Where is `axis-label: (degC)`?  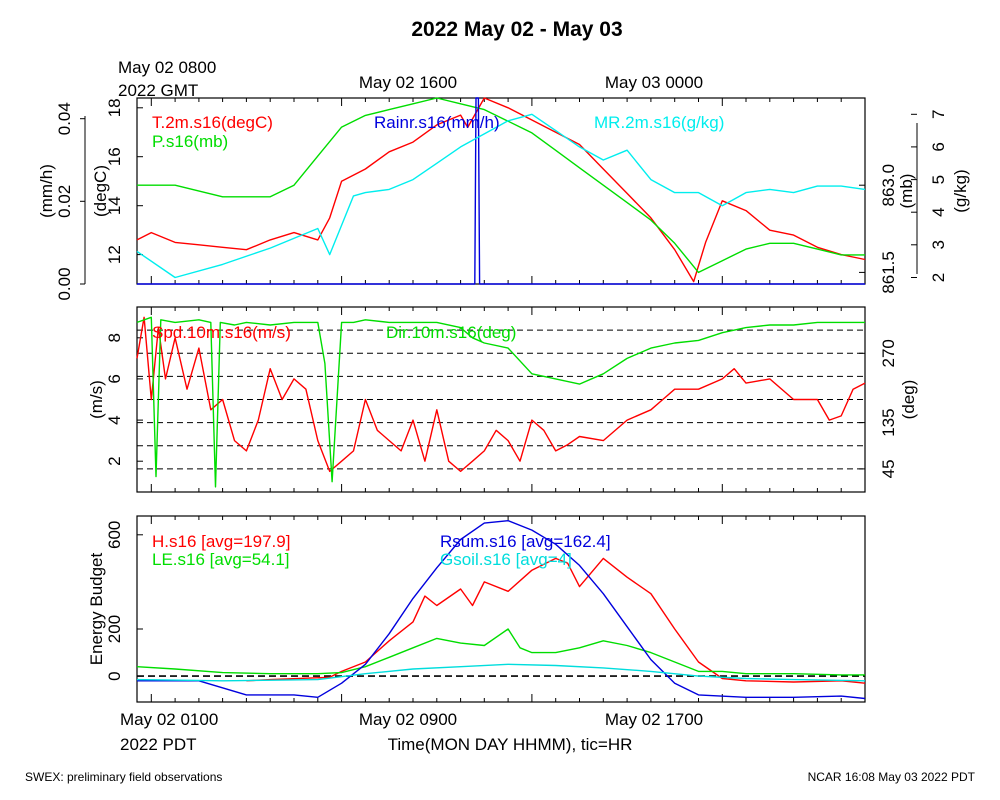
axis-label: (degC) is located at coordinates (100, 191).